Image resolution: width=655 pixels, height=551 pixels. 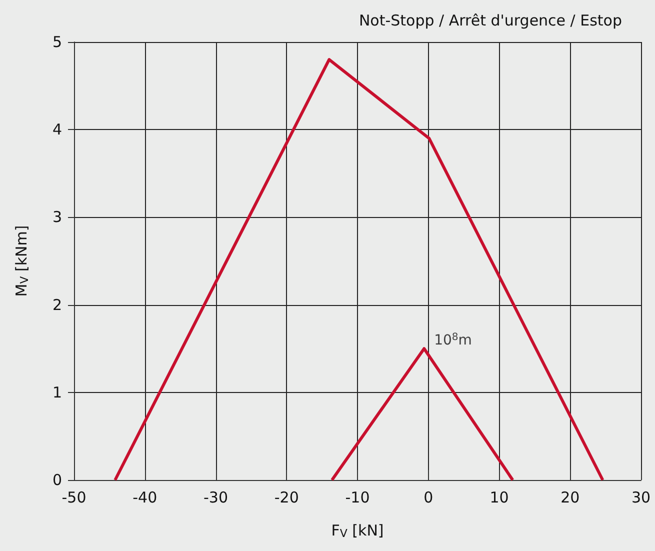 I want to click on x-axis-title: FV [kN], so click(x=357, y=531).